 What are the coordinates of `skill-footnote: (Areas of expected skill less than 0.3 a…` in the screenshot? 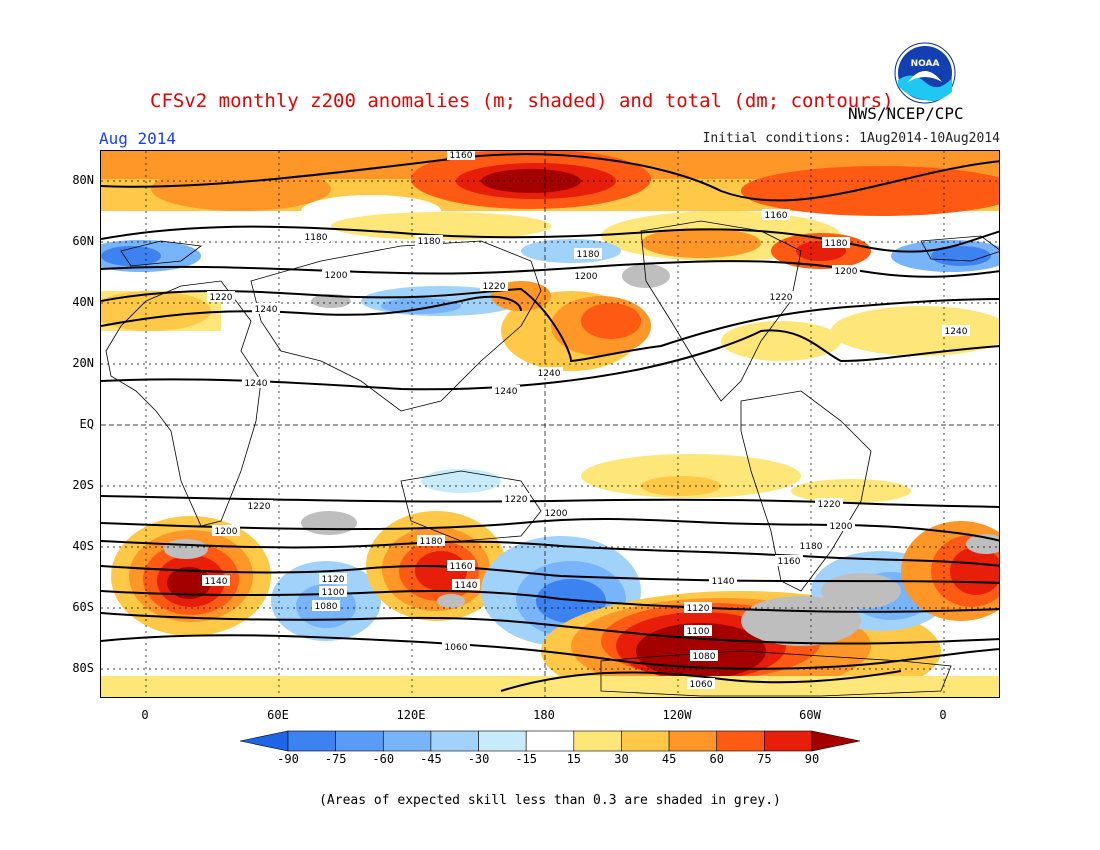 It's located at (550, 800).